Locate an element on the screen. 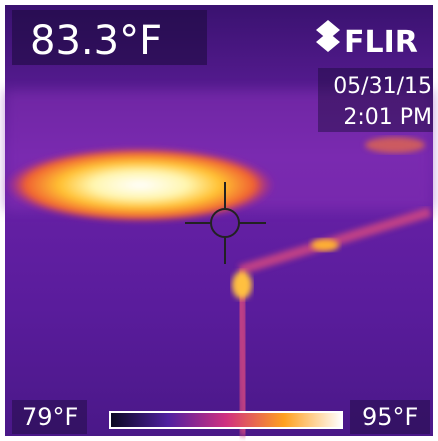 This screenshot has height=441, width=438. color-scale-bar is located at coordinates (226, 420).